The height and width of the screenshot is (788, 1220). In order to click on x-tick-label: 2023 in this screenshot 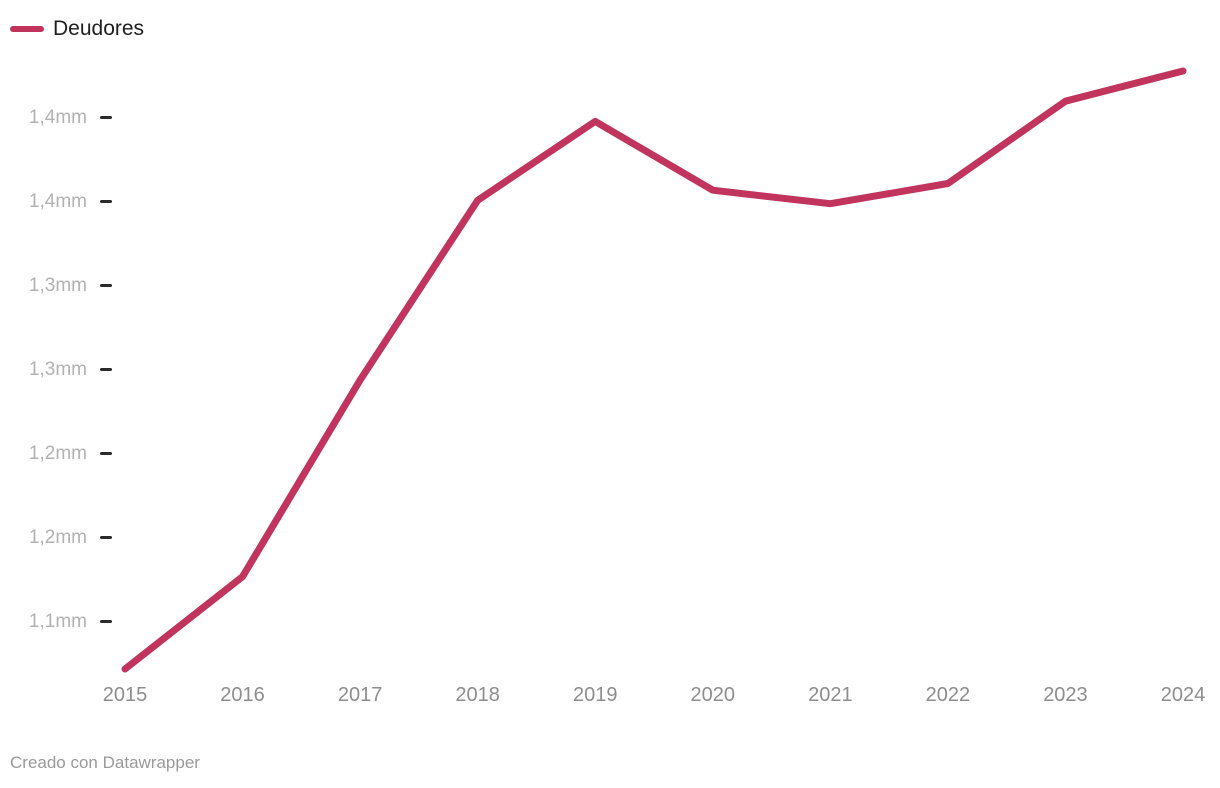, I will do `click(1065, 695)`.